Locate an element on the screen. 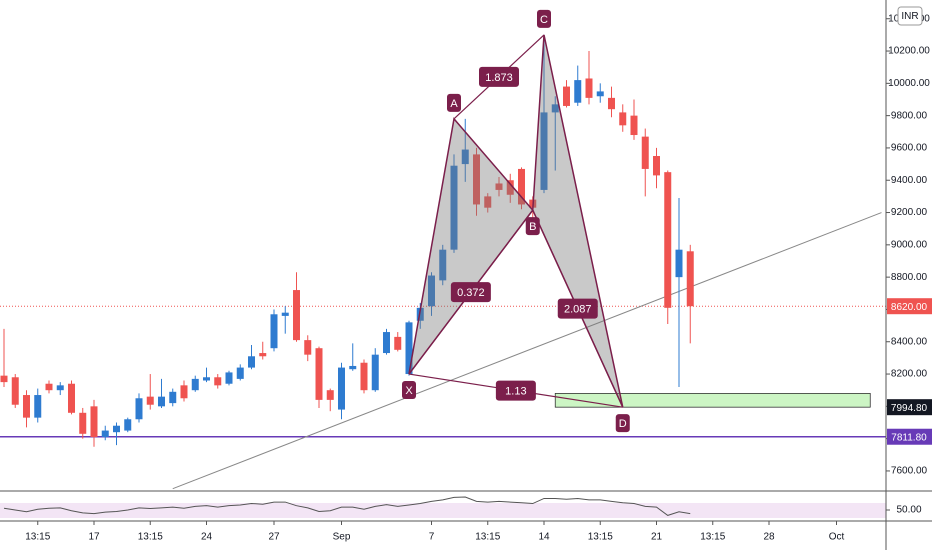 The width and height of the screenshot is (932, 550). x-tick-label: 21 is located at coordinates (657, 537).